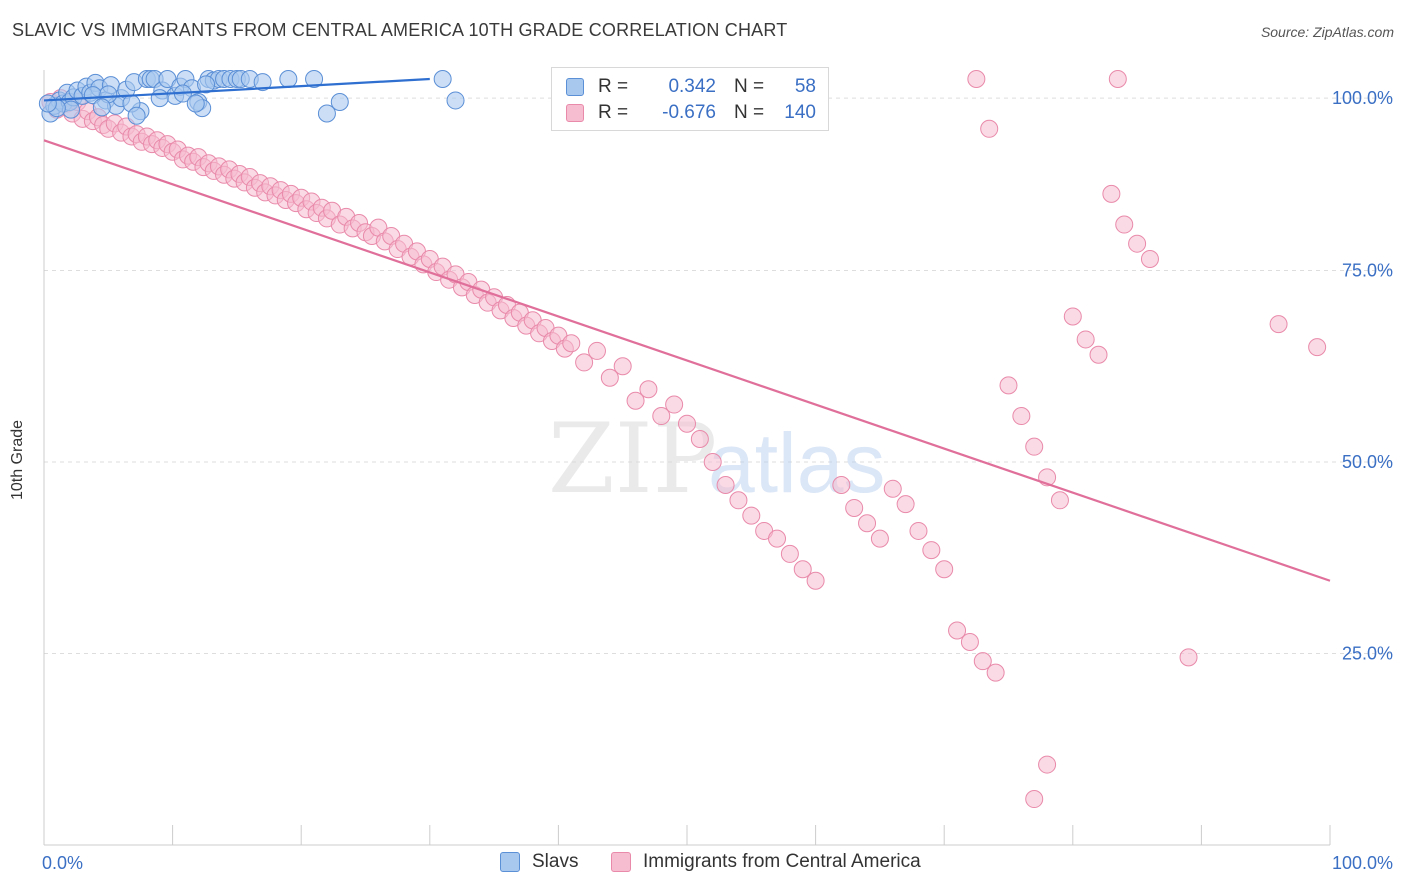  I want to click on legend-item-slavs: Slavs, so click(539, 862).